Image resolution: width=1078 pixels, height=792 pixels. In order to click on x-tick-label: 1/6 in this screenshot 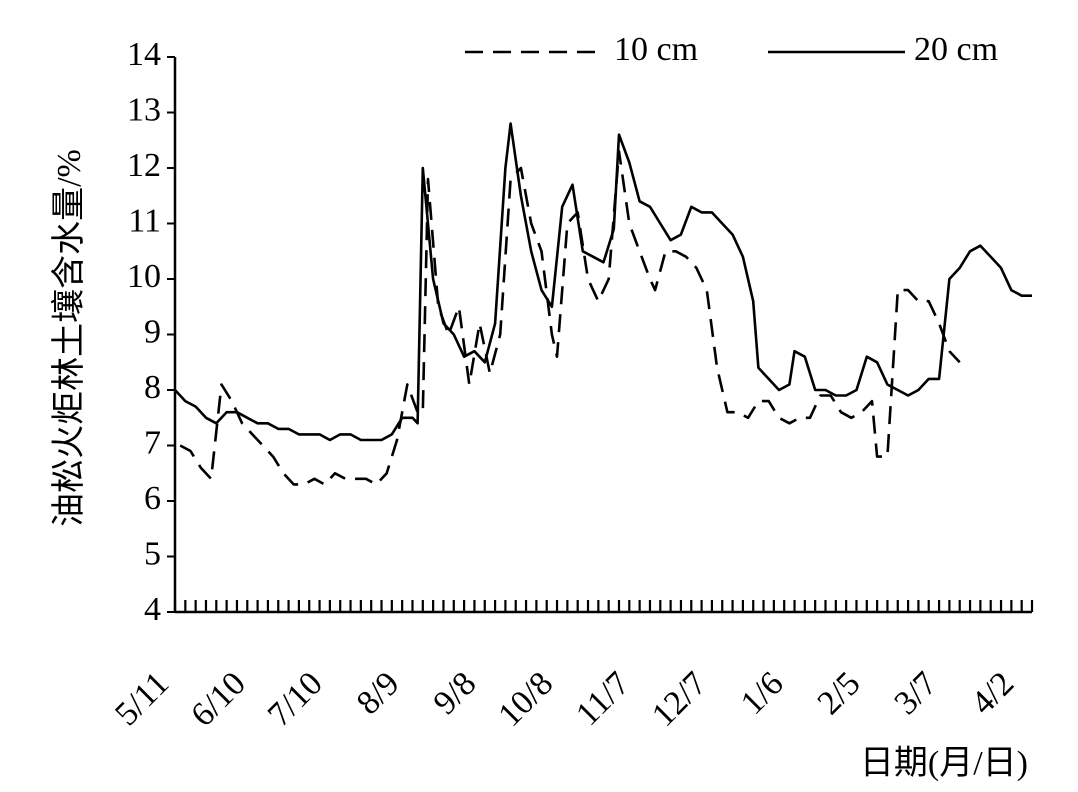, I will do `click(762, 693)`.